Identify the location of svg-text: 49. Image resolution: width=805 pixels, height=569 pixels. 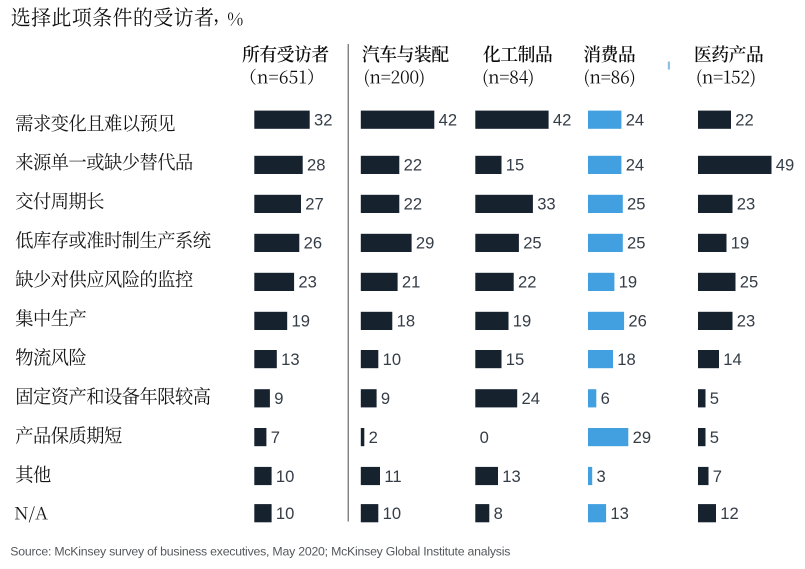
(785, 165).